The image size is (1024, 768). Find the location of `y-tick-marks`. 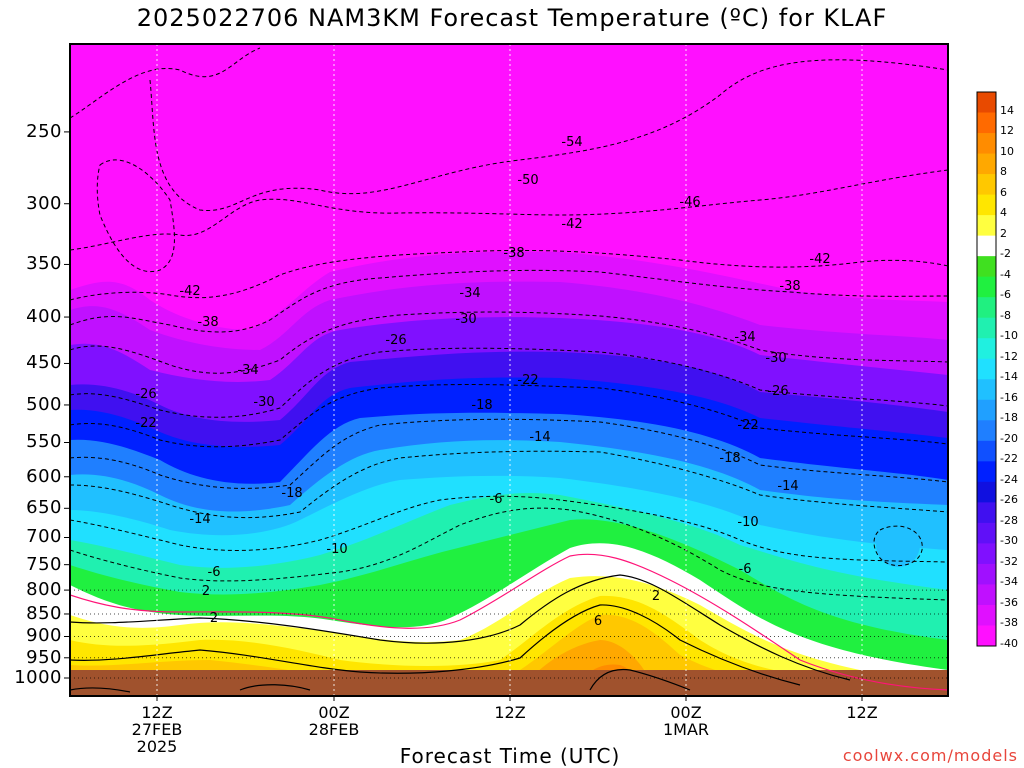

y-tick-marks is located at coordinates (67, 405).